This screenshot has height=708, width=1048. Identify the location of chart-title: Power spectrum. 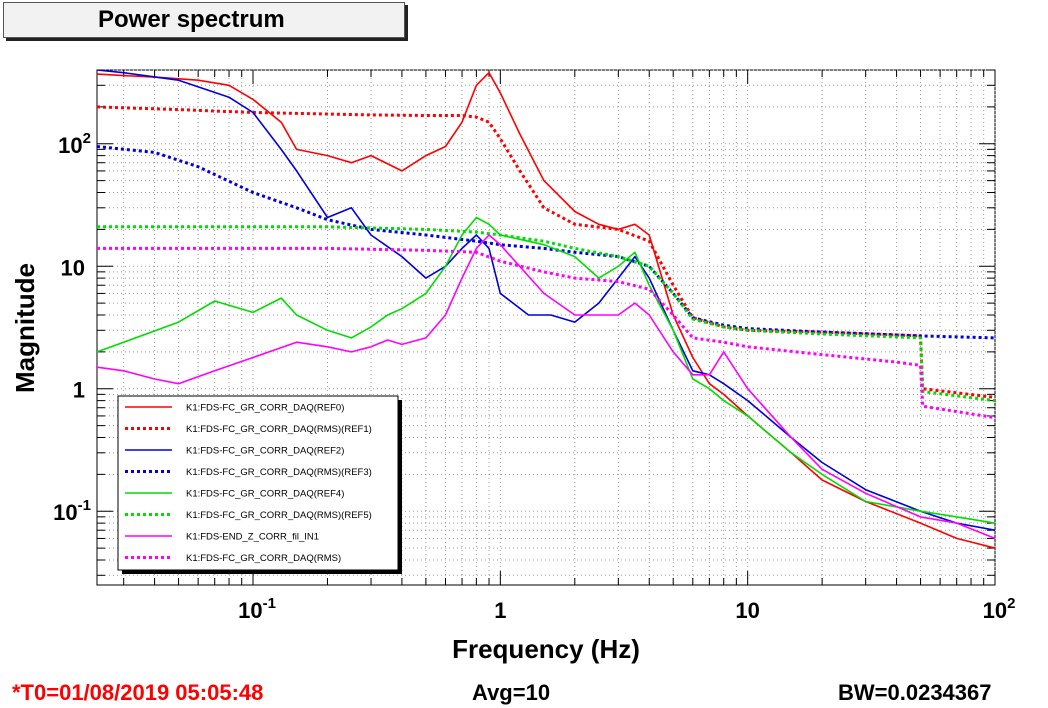
(191, 19).